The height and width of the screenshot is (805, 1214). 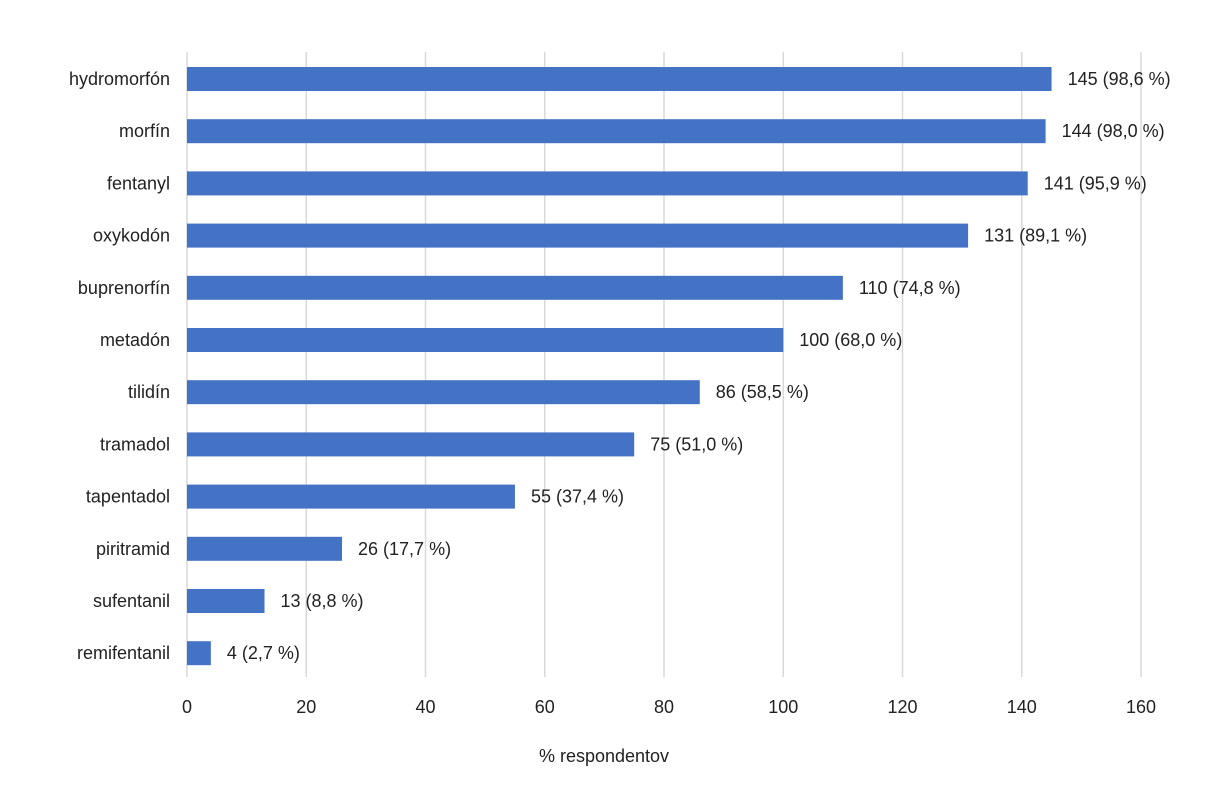 What do you see at coordinates (1035, 236) in the screenshot?
I see `data-label: 131 (89,1 %)` at bounding box center [1035, 236].